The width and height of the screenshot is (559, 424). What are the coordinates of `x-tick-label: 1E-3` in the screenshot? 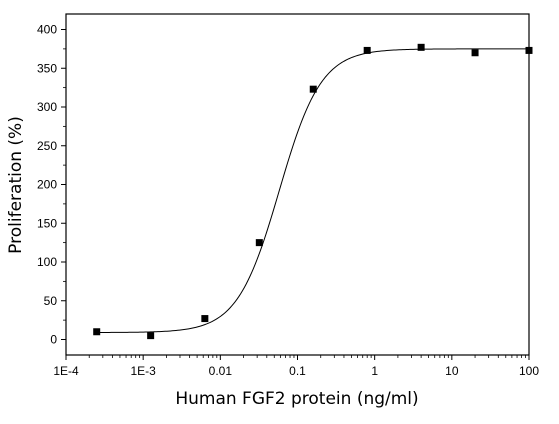 It's located at (143, 371).